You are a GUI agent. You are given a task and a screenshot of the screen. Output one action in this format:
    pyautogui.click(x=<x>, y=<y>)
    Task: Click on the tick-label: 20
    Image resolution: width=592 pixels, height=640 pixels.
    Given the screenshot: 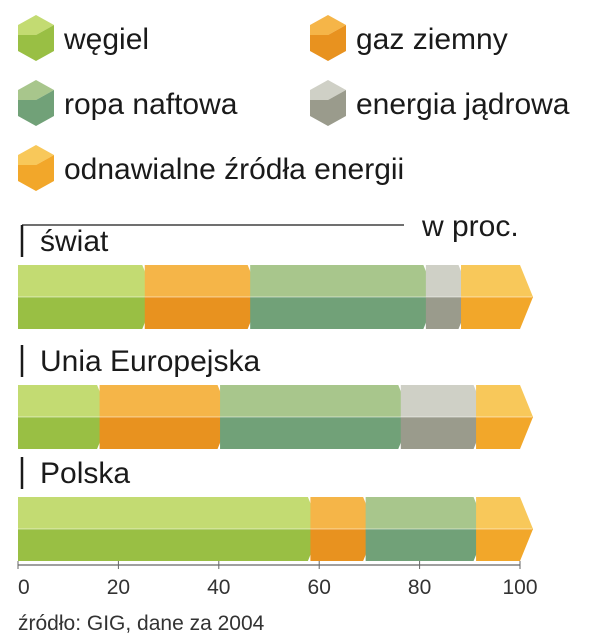 What is the action you would take?
    pyautogui.click(x=118, y=587)
    